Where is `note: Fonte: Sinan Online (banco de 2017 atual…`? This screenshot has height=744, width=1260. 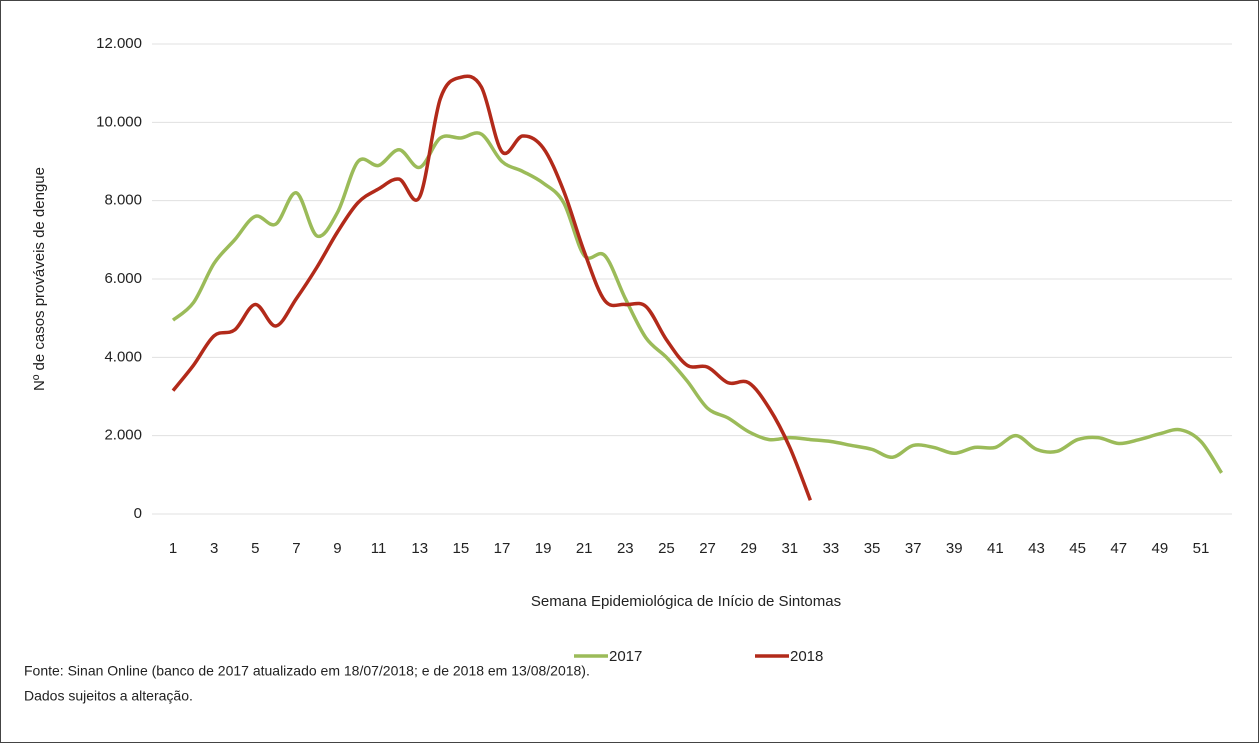
note: Fonte: Sinan Online (banco de 2017 atual… is located at coordinates (307, 671).